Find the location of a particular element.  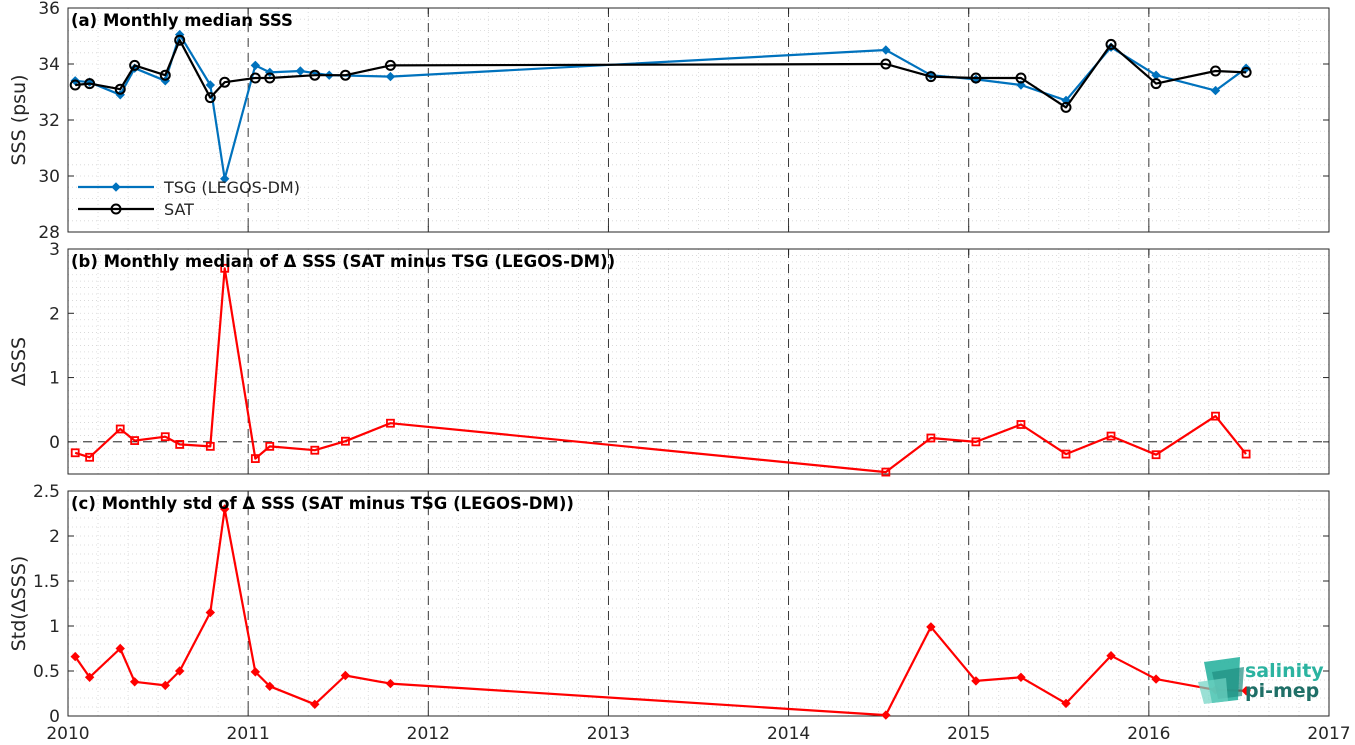

x-tick-label: 2014 is located at coordinates (788, 734).